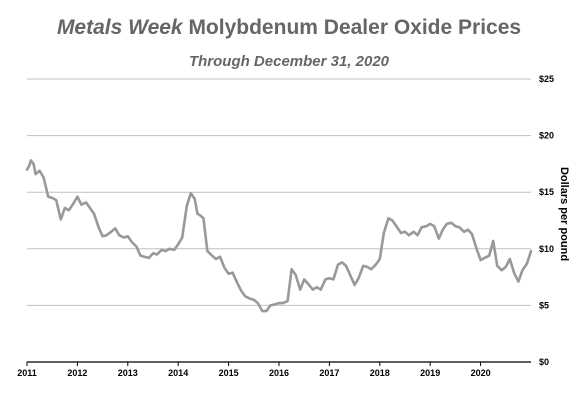 The height and width of the screenshot is (405, 578). I want to click on x-tick-label: 2013, so click(128, 373).